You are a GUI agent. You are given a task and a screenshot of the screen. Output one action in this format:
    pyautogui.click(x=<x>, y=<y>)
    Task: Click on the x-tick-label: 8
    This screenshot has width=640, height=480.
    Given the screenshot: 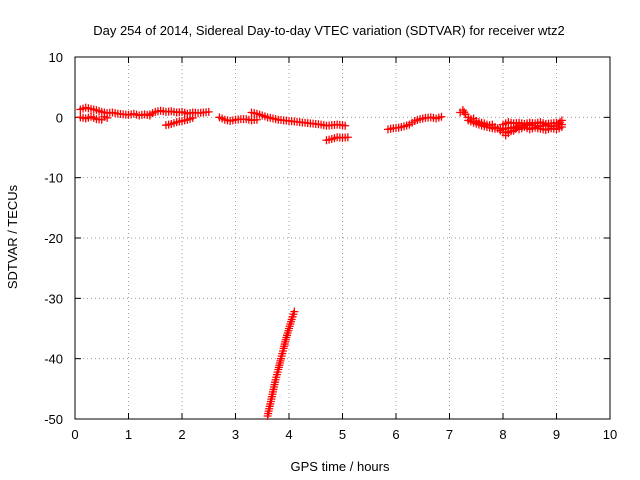 What is the action you would take?
    pyautogui.click(x=502, y=434)
    